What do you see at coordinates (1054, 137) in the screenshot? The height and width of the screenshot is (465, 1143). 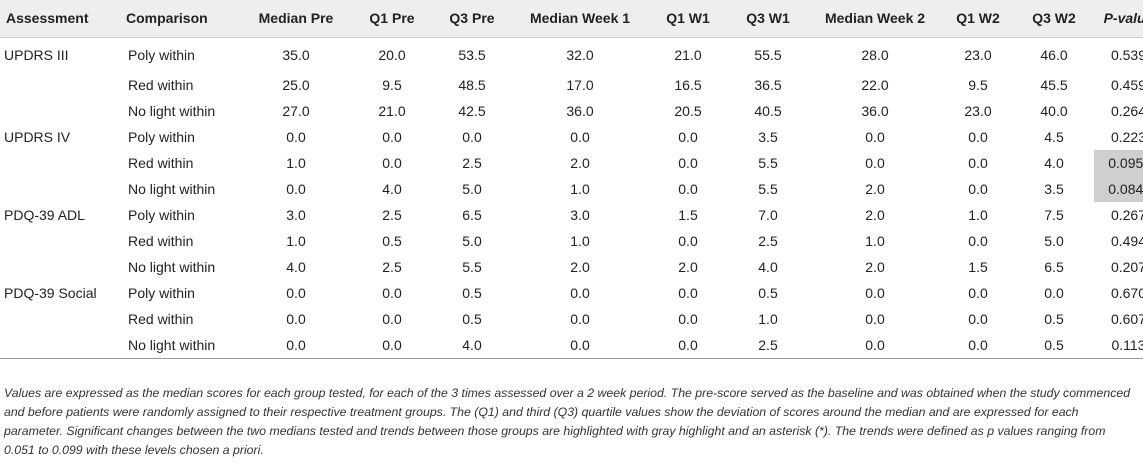 I see `value-cell: 4.5` at bounding box center [1054, 137].